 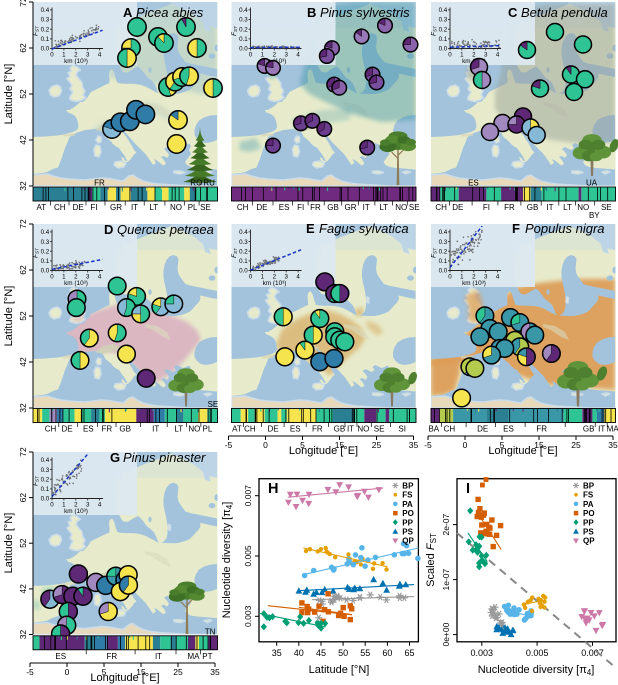 What do you see at coordinates (196, 183) in the screenshot?
I see `svg-text: RO` at bounding box center [196, 183].